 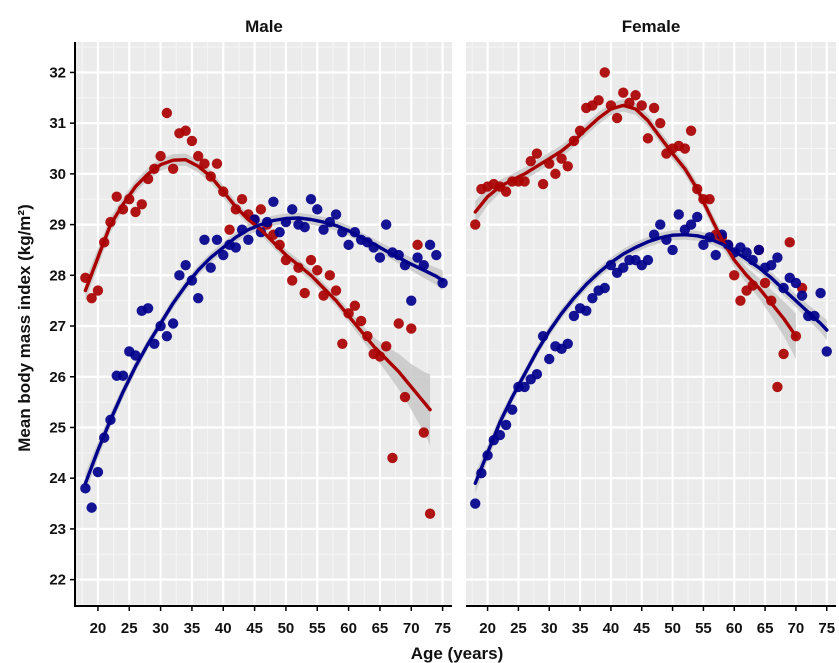 I want to click on x-tick-label: 60, so click(x=734, y=628).